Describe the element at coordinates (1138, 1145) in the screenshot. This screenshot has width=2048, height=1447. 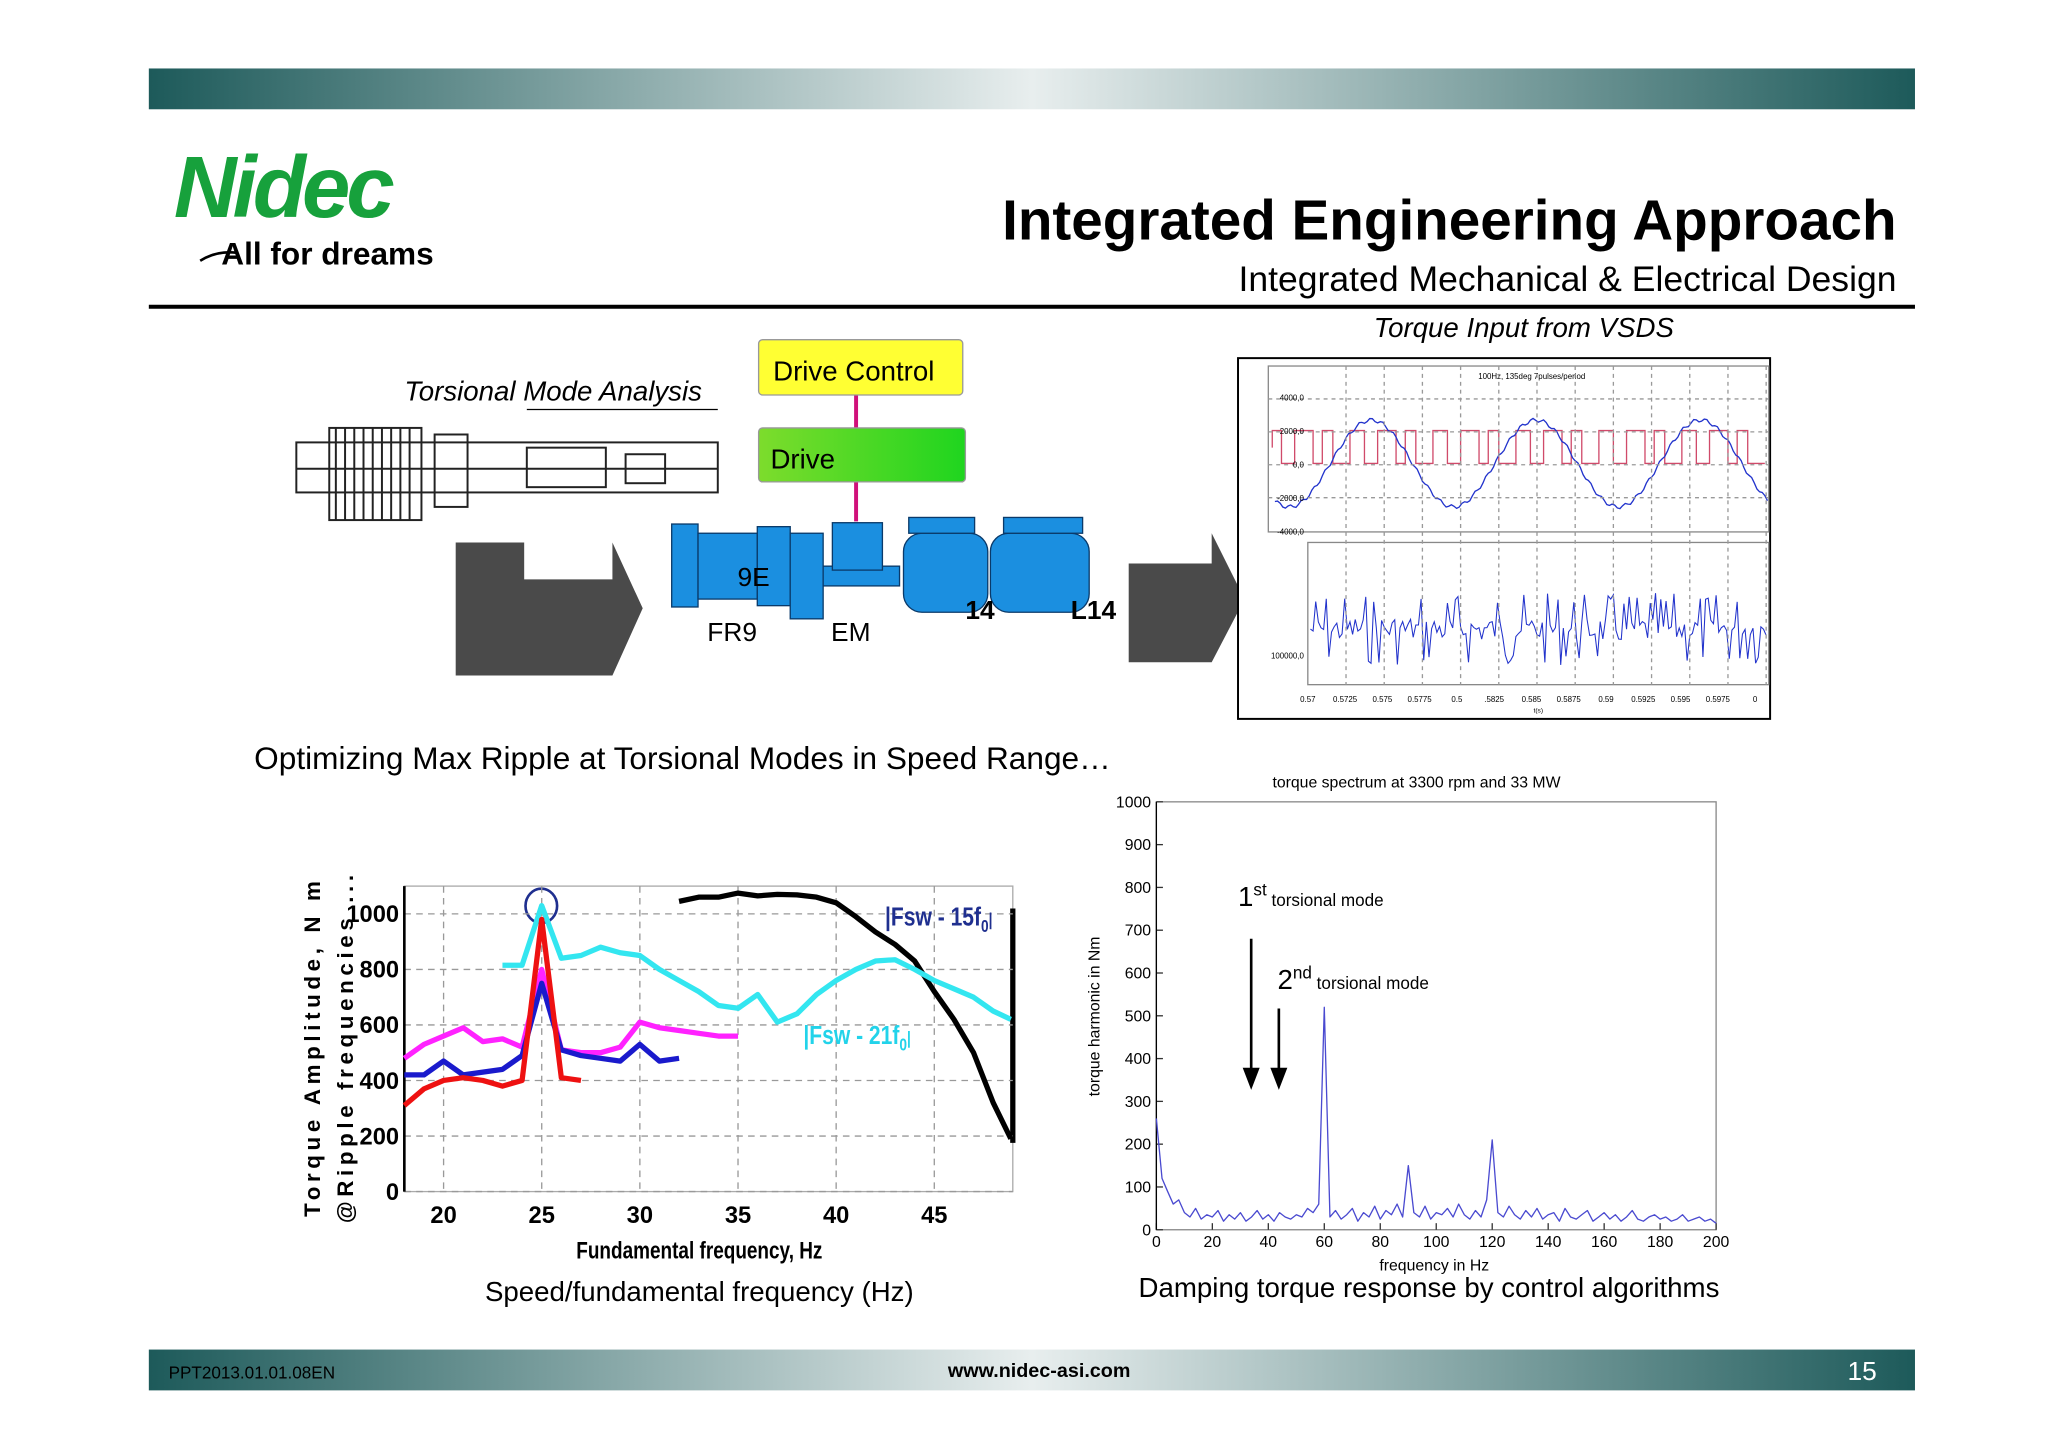
I see `y-tick-label: 200` at that location.